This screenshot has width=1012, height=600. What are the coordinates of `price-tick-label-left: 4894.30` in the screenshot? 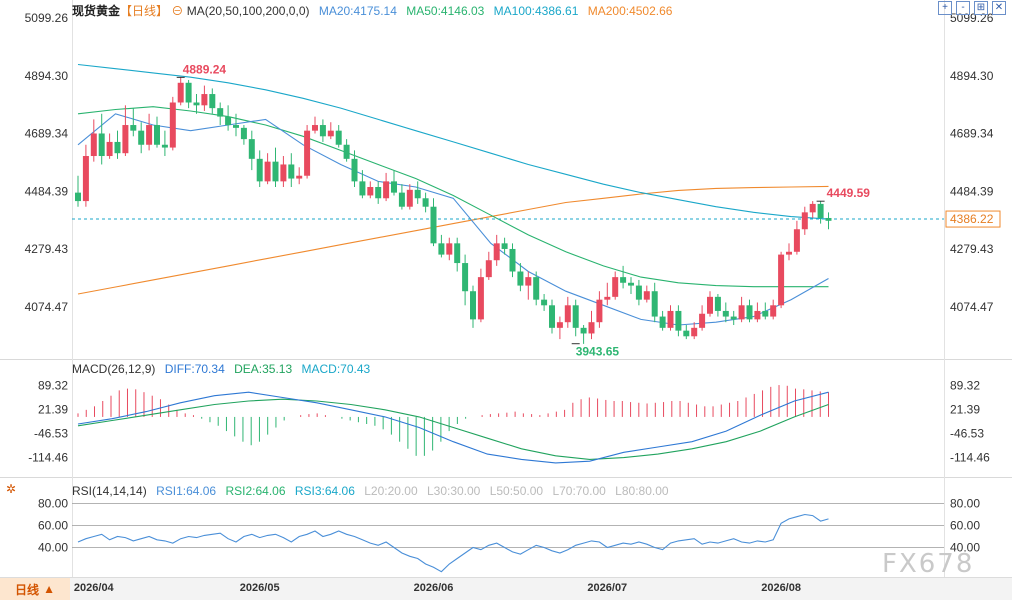 It's located at (47, 76).